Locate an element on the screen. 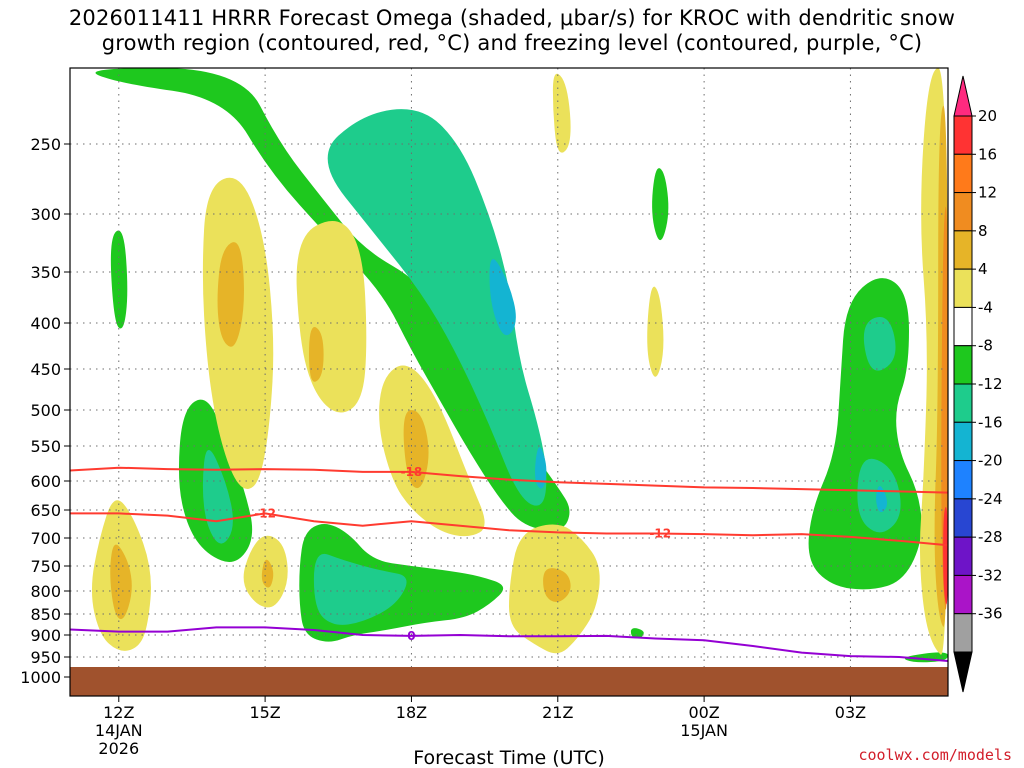  omega-region-pos-18z-core is located at coordinates (416, 449).